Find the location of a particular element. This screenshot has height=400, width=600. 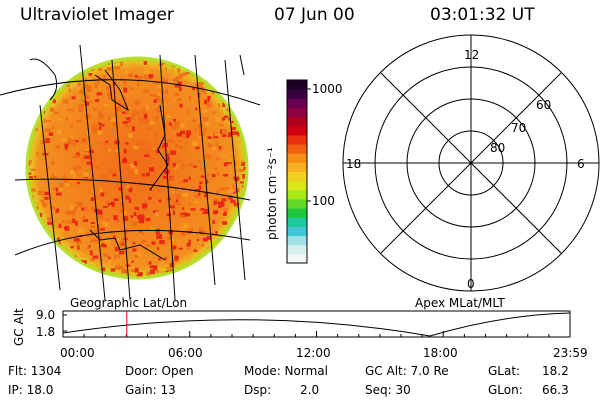

altitude-ytick-max: 9.0 is located at coordinates (46, 315).